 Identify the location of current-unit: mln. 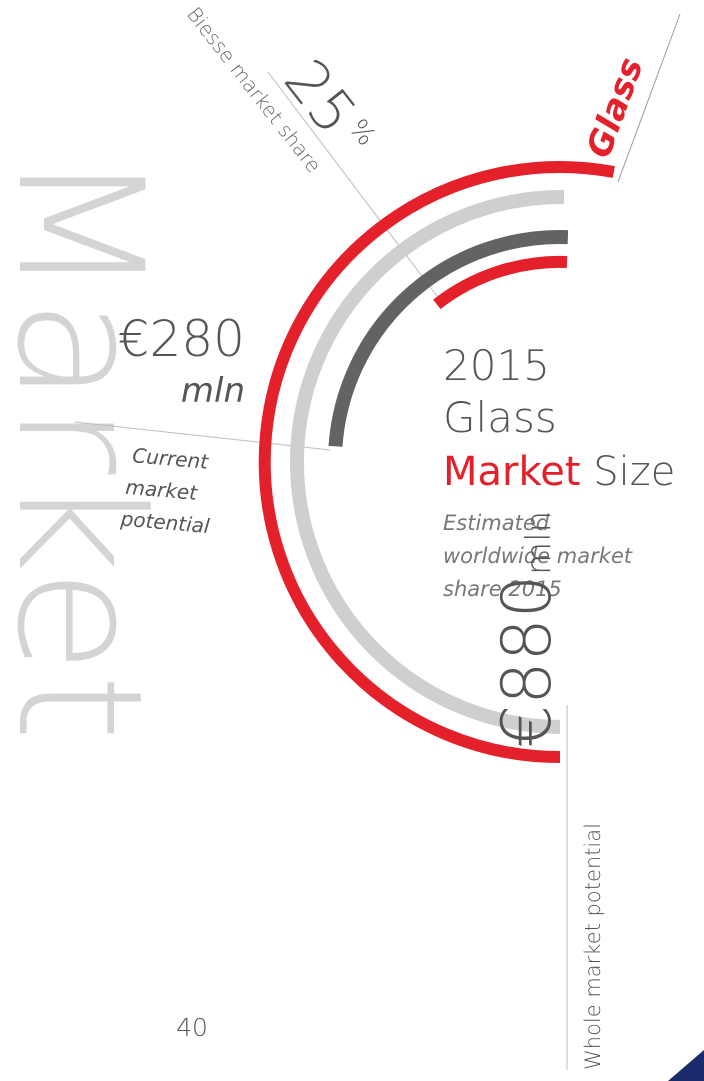
(213, 391).